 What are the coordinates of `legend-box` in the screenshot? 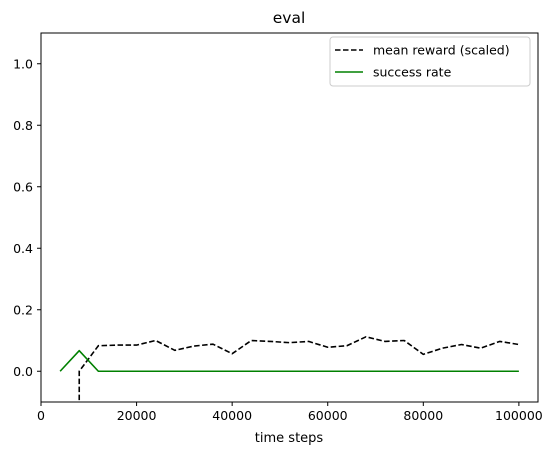 It's located at (430, 61).